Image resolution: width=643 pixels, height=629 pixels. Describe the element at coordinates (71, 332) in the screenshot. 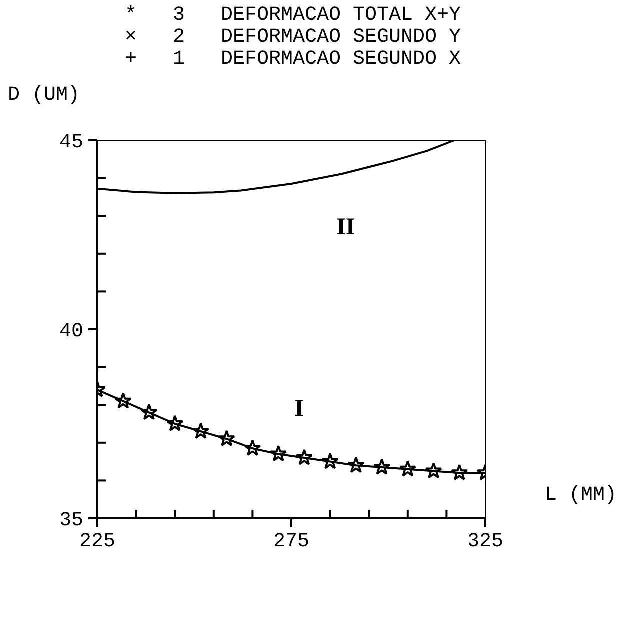

I see `y-tick-label: 40` at that location.